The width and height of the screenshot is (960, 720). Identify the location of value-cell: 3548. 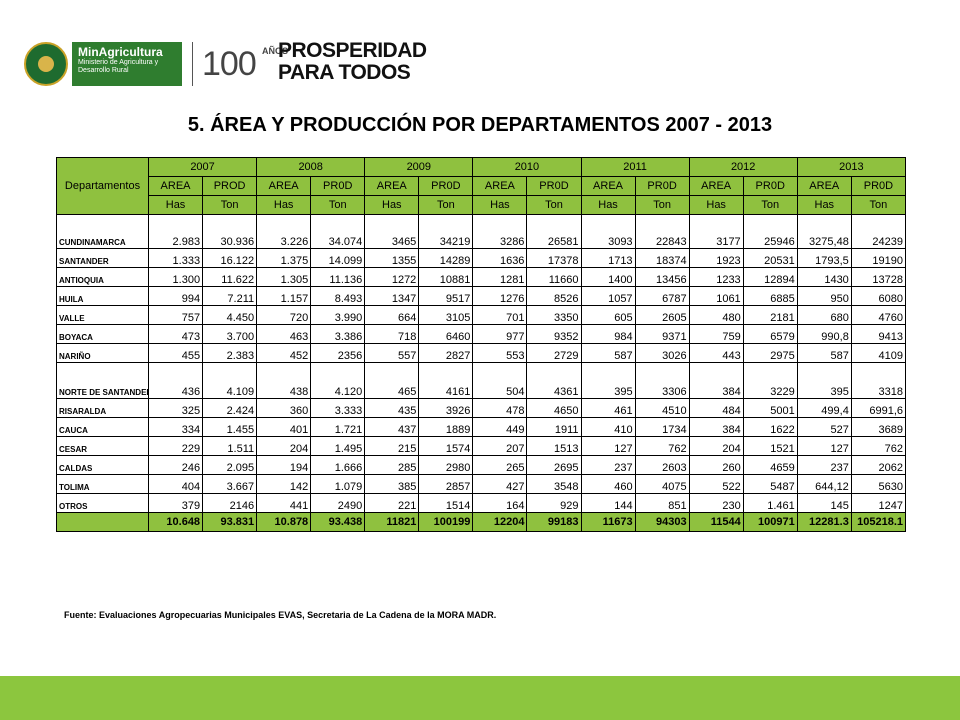
(554, 484).